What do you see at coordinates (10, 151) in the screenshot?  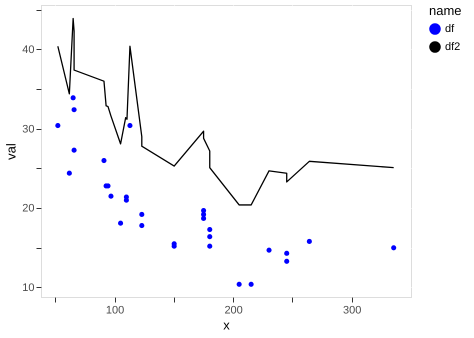 I see `y-axis-title: val` at bounding box center [10, 151].